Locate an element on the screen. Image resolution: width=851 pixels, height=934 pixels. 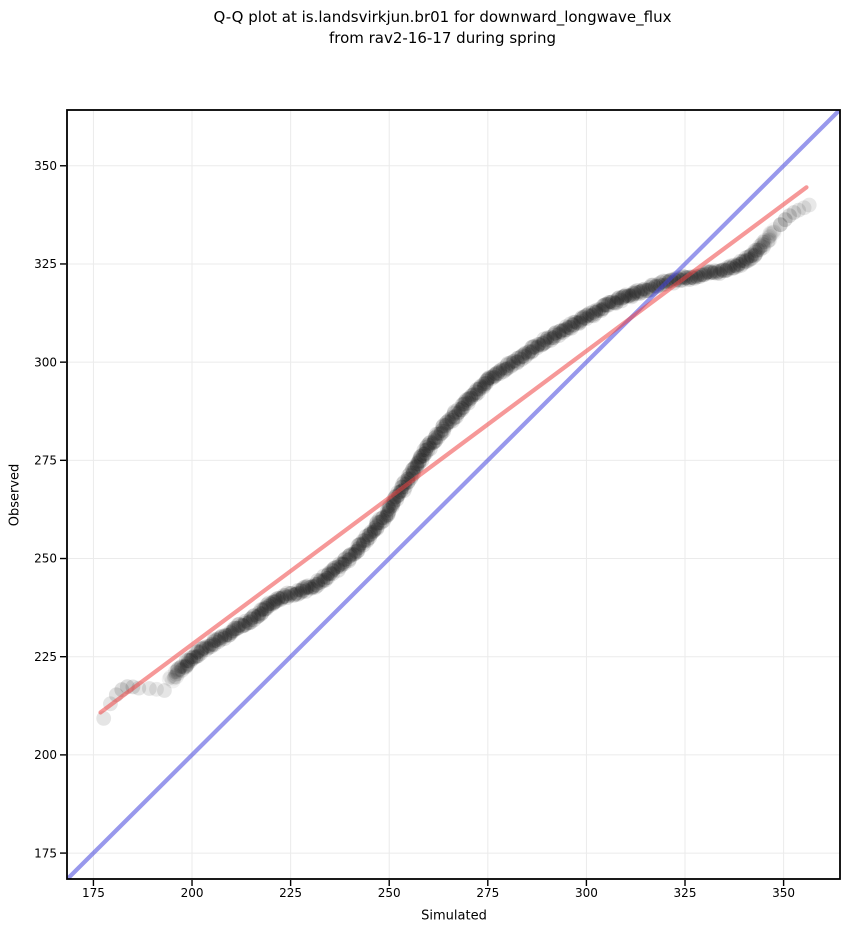
x-tick-label-225: 225 is located at coordinates (290, 893).